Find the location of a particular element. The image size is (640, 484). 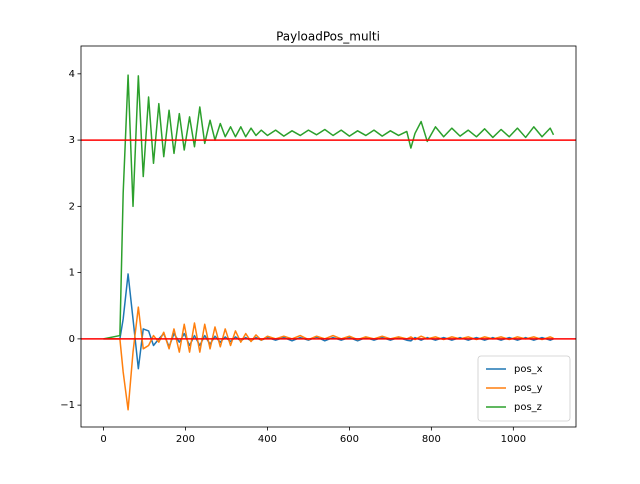

x-tick-label: 200 is located at coordinates (185, 439).